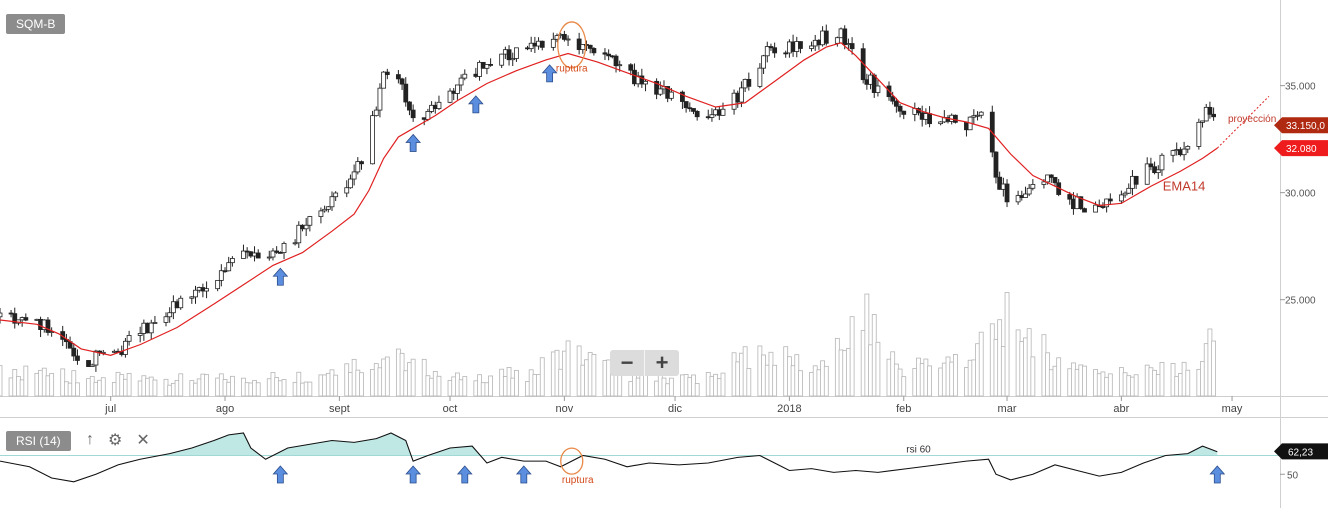 The width and height of the screenshot is (1328, 508). I want to click on x-tick-label: oct, so click(450, 409).